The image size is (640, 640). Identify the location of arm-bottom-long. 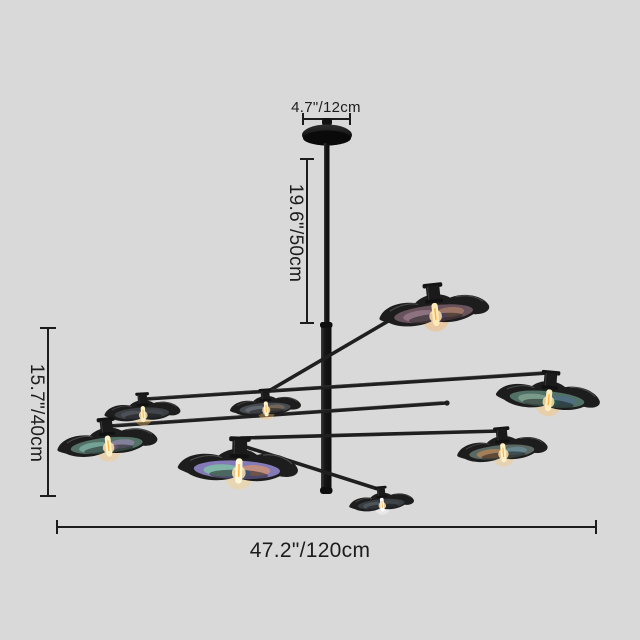
(370, 434).